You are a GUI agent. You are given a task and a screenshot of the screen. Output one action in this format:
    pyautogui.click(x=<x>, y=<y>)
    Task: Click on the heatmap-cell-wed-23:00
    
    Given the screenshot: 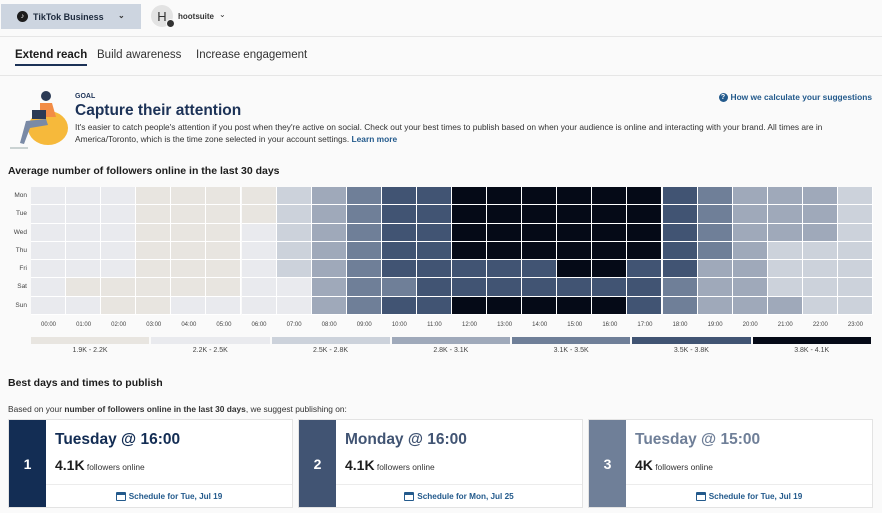 What is the action you would take?
    pyautogui.click(x=855, y=232)
    